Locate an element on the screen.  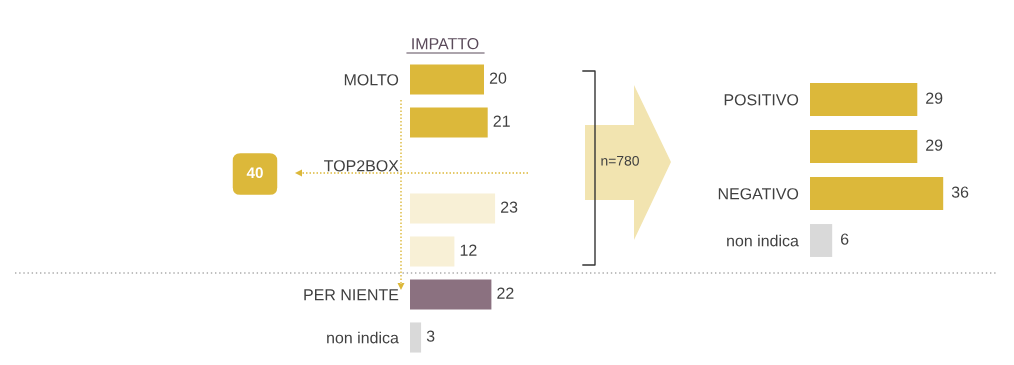
data-label: 22 is located at coordinates (505, 293).